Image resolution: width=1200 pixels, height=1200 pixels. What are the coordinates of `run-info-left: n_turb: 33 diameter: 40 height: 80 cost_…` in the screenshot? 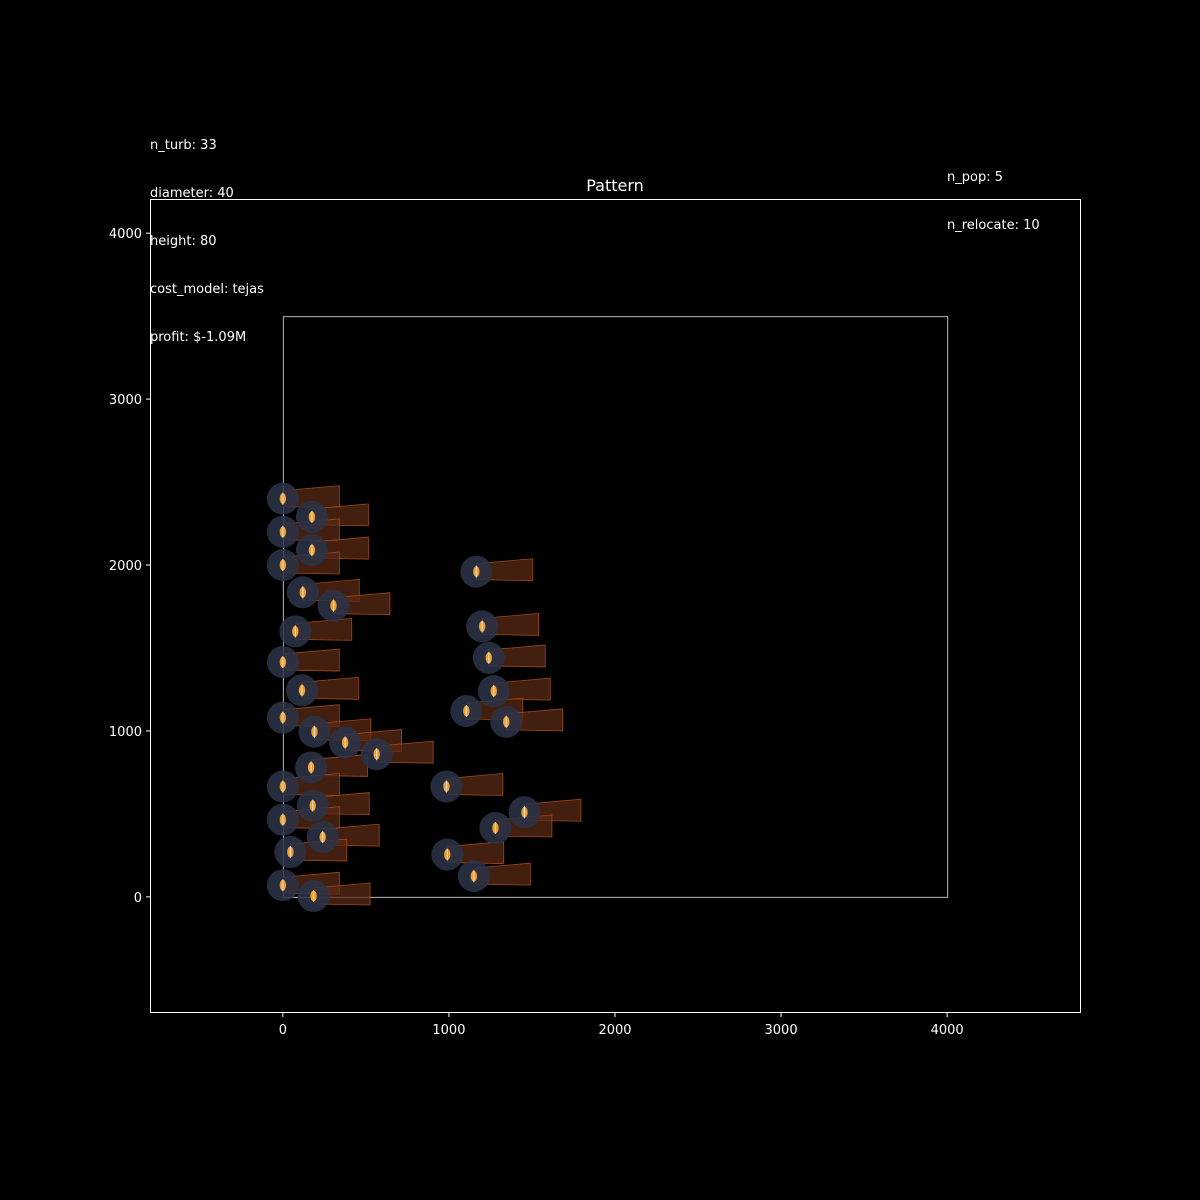 It's located at (207, 234).